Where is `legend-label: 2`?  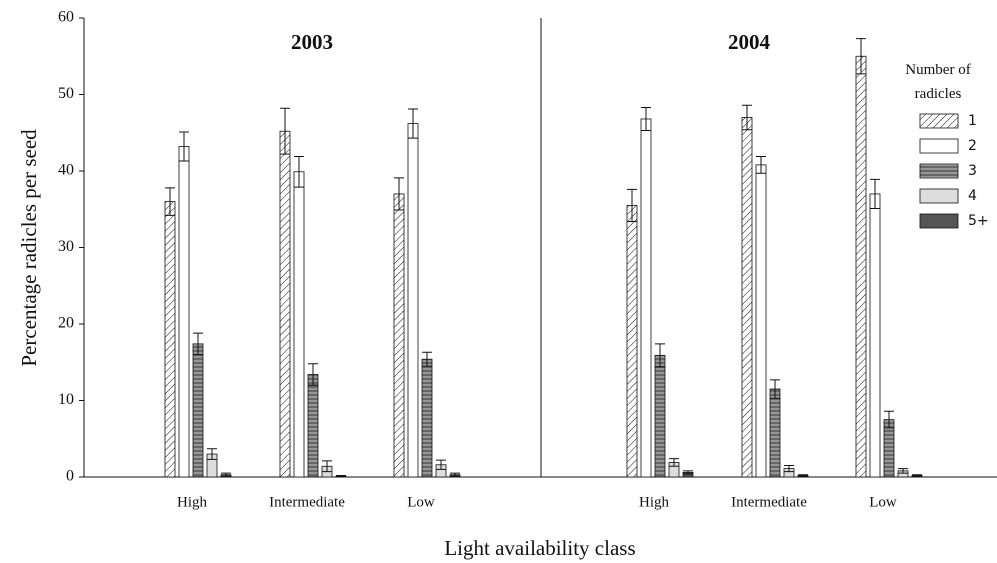 legend-label: 2 is located at coordinates (972, 146).